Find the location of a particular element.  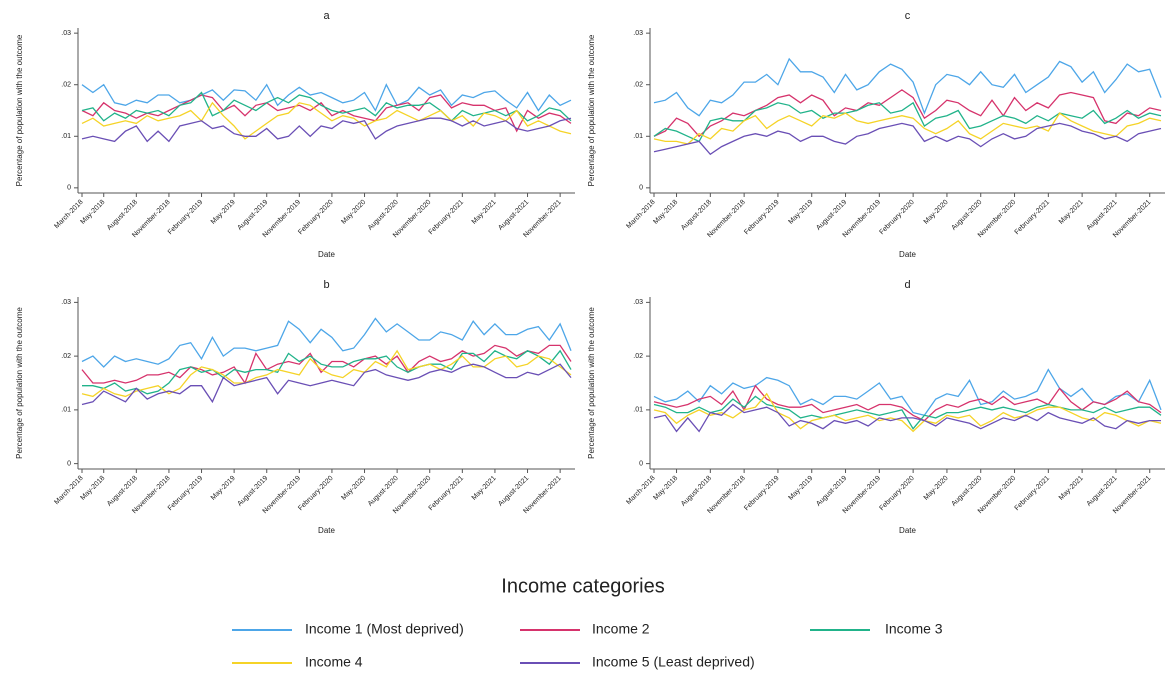

legend-title: Income categories is located at coordinates (582, 586).